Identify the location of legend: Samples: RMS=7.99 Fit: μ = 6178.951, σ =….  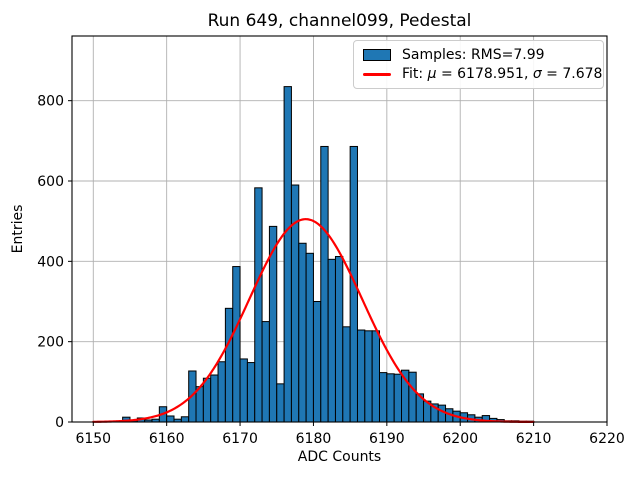
(478, 64).